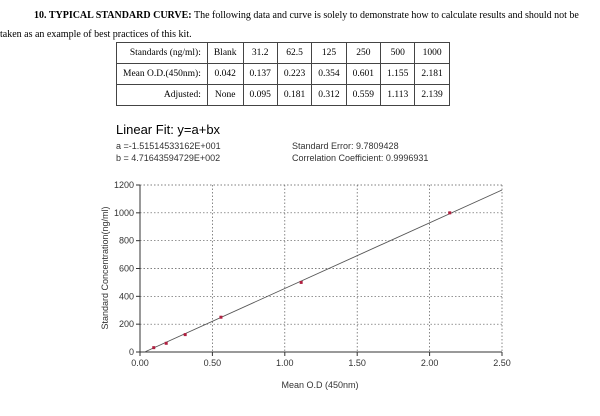 Image resolution: width=600 pixels, height=416 pixels. What do you see at coordinates (126, 241) in the screenshot?
I see `y-tick-label: 800` at bounding box center [126, 241].